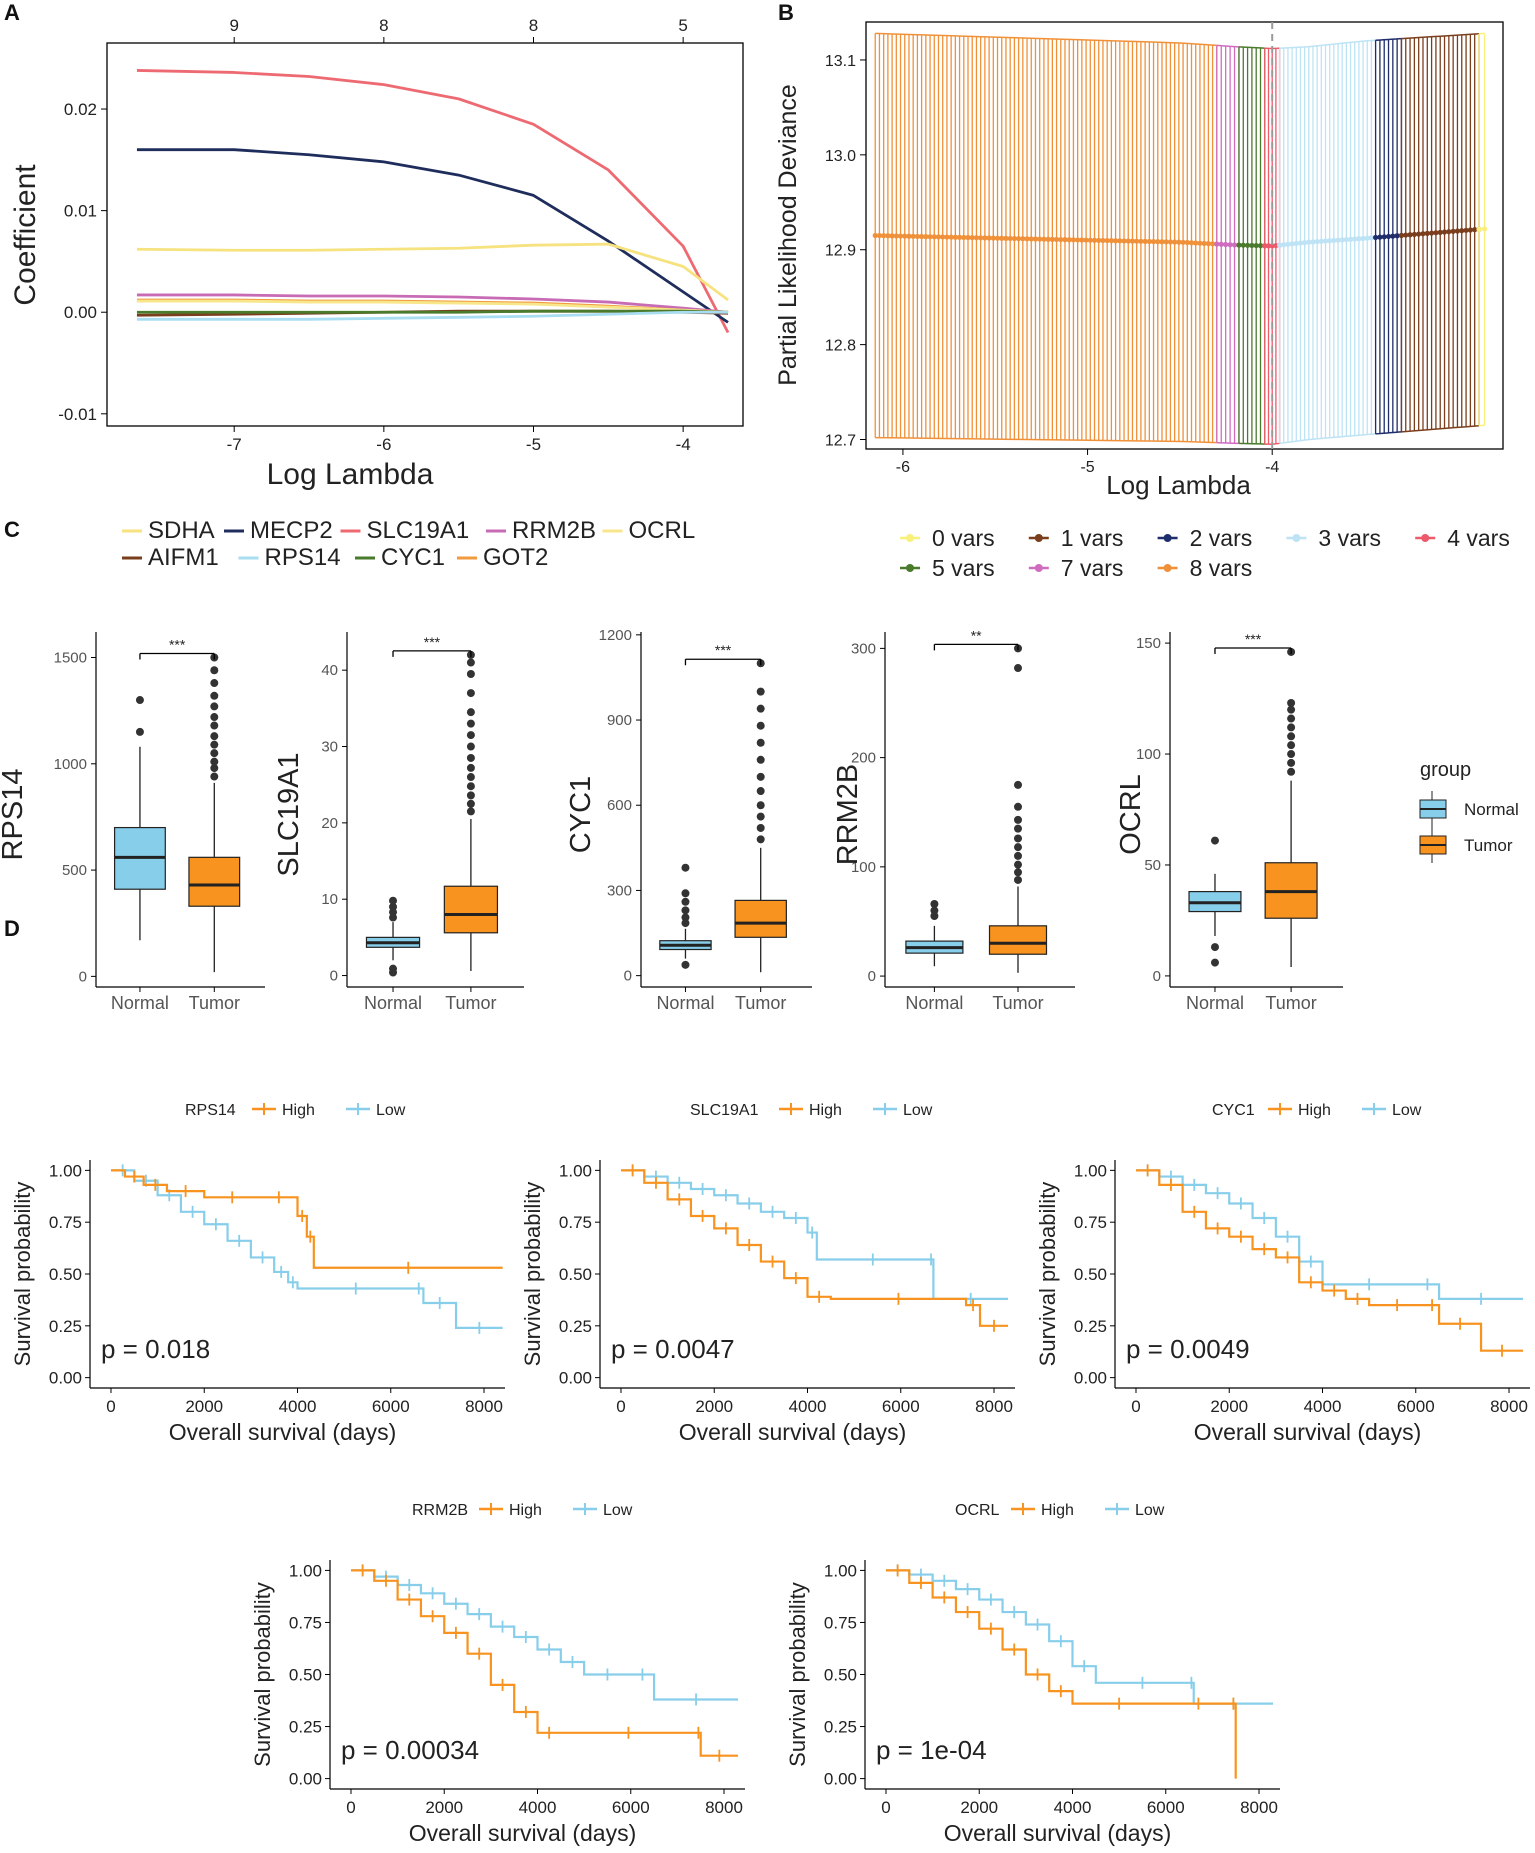 The image size is (1535, 1853). I want to click on p-value-label: p = 1e-04, so click(931, 1750).